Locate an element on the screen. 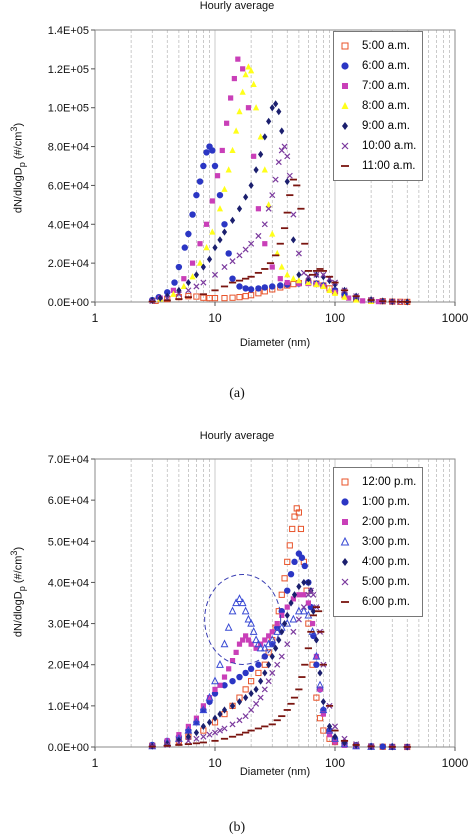  legend-item: 2:00 p.m. is located at coordinates (377, 522).